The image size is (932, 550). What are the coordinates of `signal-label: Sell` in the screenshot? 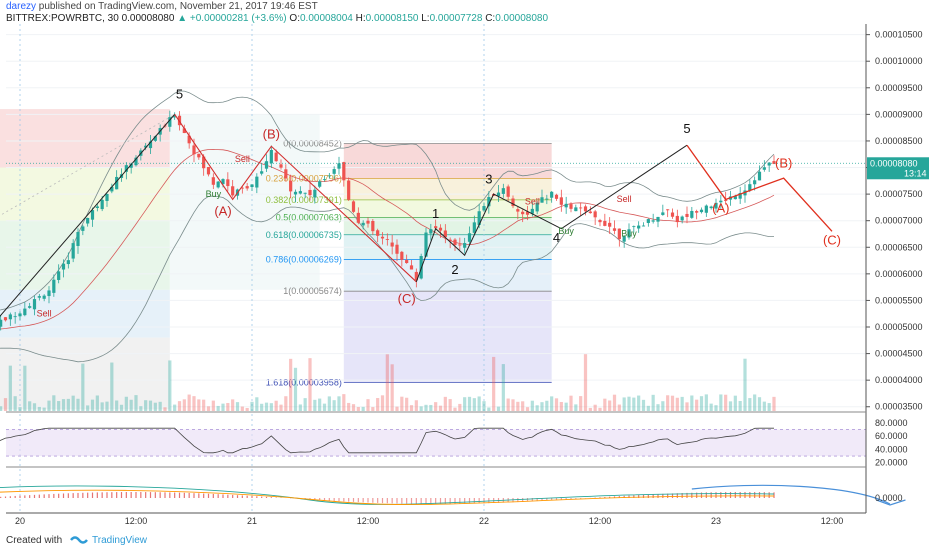 It's located at (44, 313).